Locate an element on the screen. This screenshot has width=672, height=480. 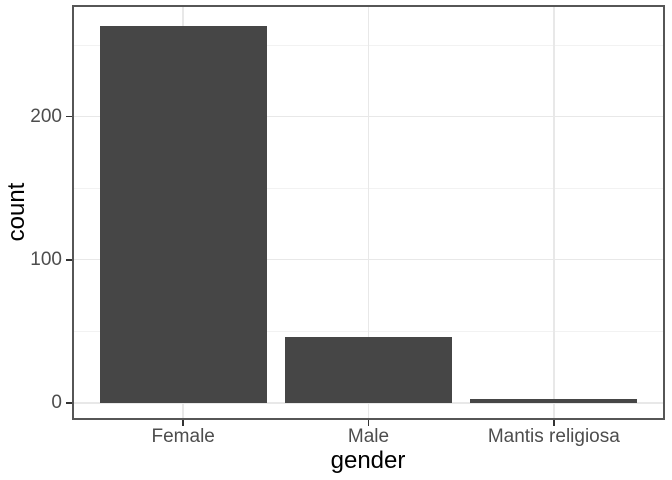
y-tick-label: 100 is located at coordinates (46, 259).